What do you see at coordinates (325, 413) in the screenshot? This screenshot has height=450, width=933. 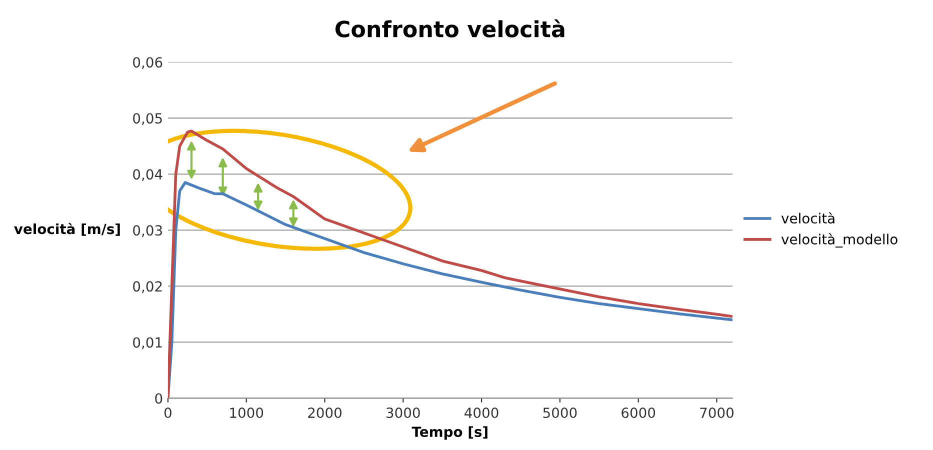 I see `x-tick-label: 2000` at bounding box center [325, 413].